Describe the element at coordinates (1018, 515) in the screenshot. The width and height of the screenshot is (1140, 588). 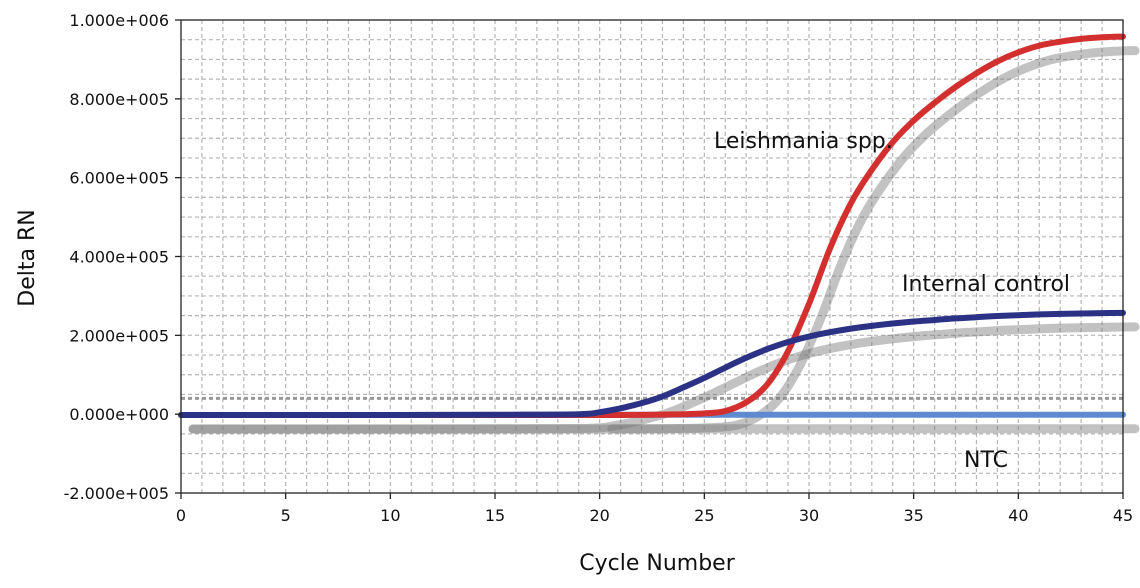
I see `x-tick-label: 40` at that location.